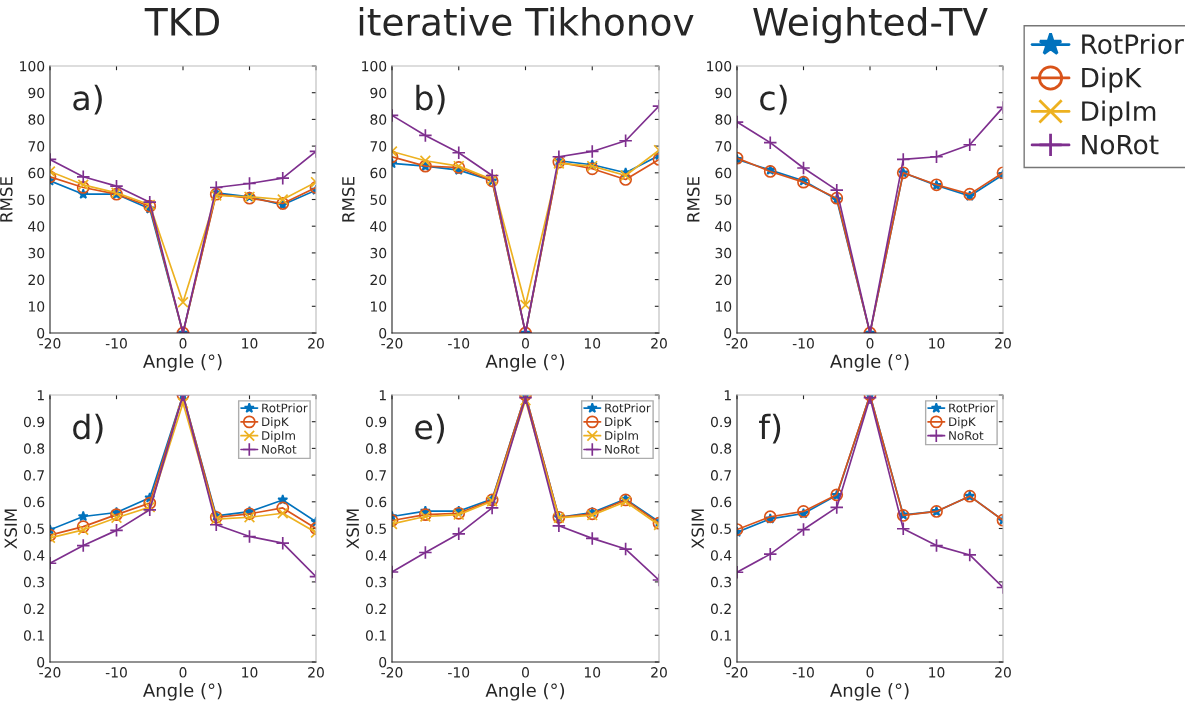 The width and height of the screenshot is (1185, 711). I want to click on annotation: e), so click(430, 428).